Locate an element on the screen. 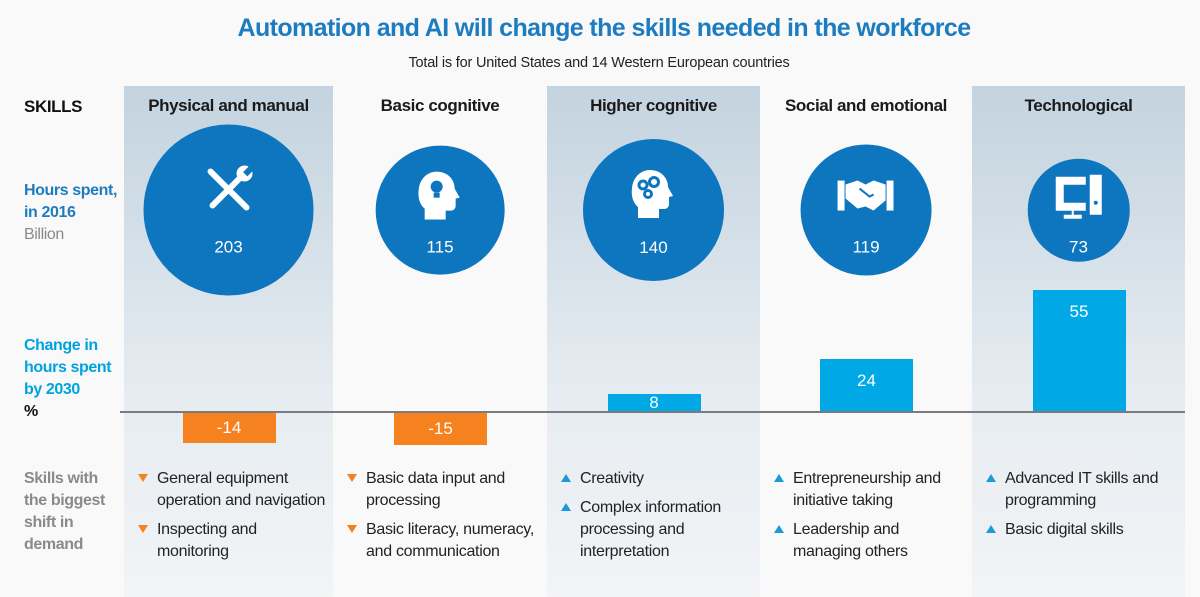 The width and height of the screenshot is (1200, 597). hours-bubble: 140 is located at coordinates (653, 210).